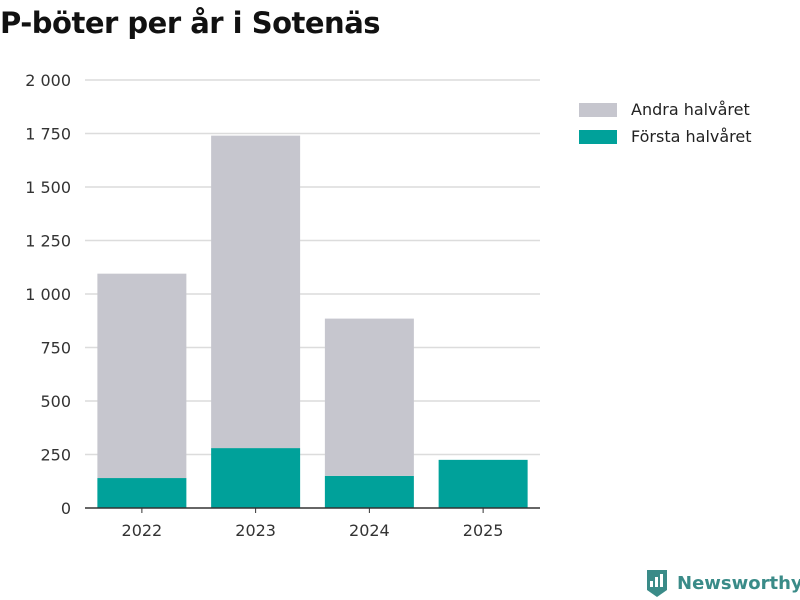 The image size is (800, 600). I want to click on x-tick-label: 2025, so click(483, 530).